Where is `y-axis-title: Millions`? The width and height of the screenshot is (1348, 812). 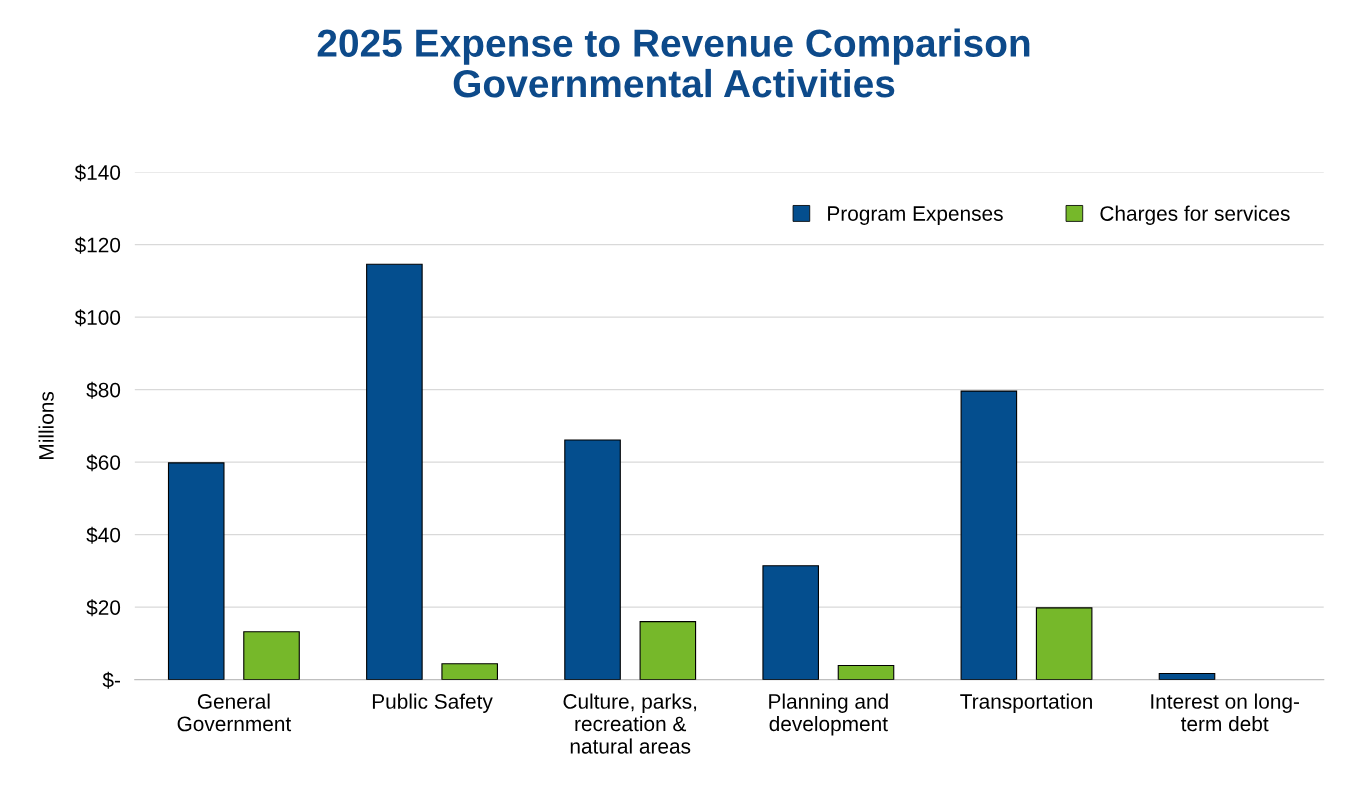
y-axis-title: Millions is located at coordinates (46, 425).